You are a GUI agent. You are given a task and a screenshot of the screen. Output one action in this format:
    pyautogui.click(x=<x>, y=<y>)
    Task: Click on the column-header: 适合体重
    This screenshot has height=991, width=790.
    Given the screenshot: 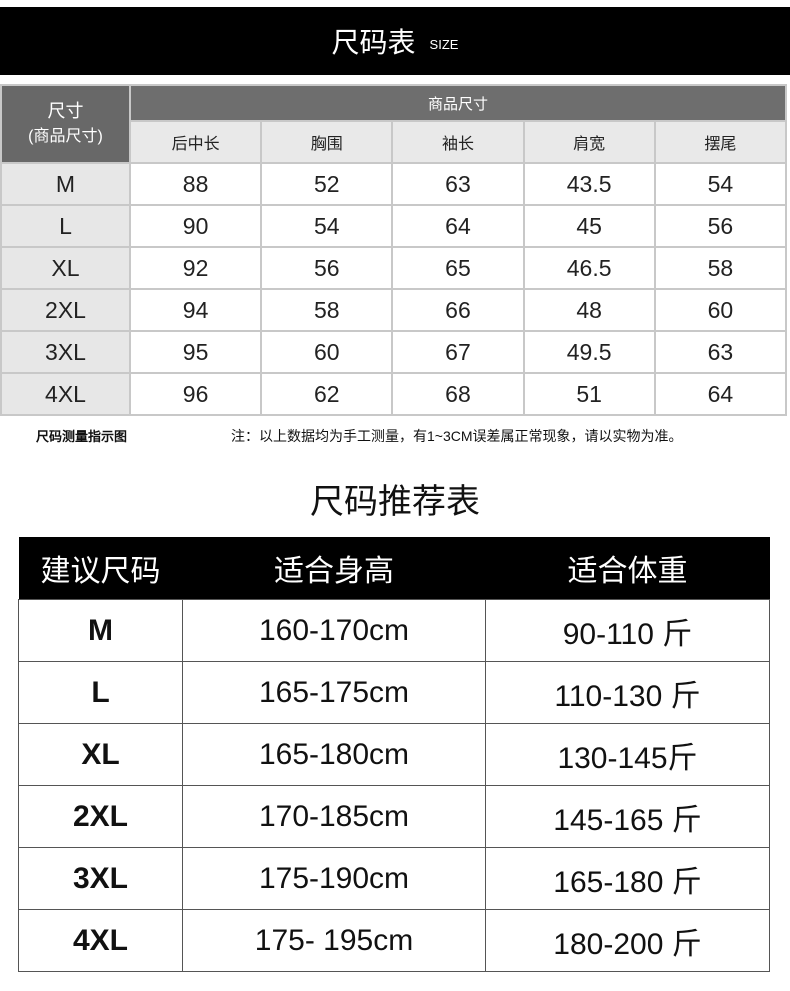 What is the action you would take?
    pyautogui.click(x=627, y=568)
    